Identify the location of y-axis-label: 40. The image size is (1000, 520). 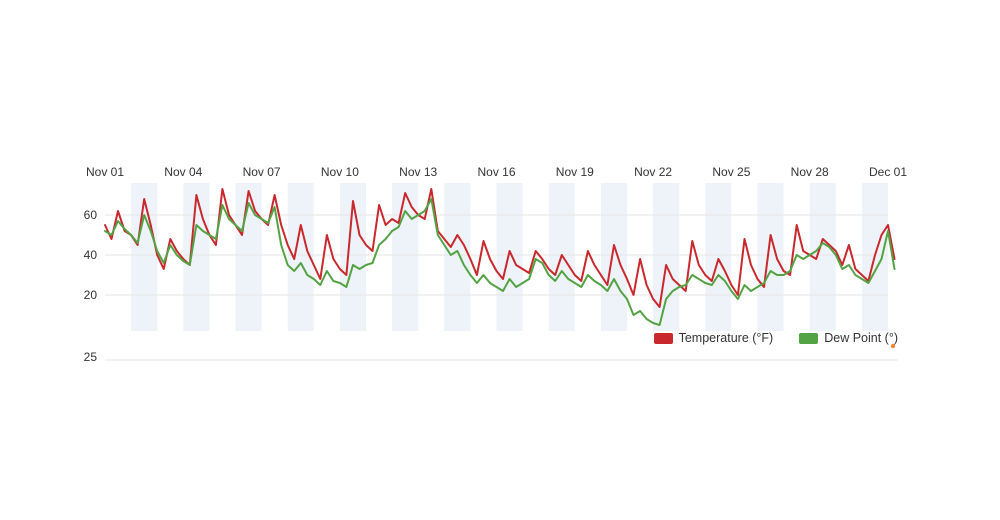
(91, 255).